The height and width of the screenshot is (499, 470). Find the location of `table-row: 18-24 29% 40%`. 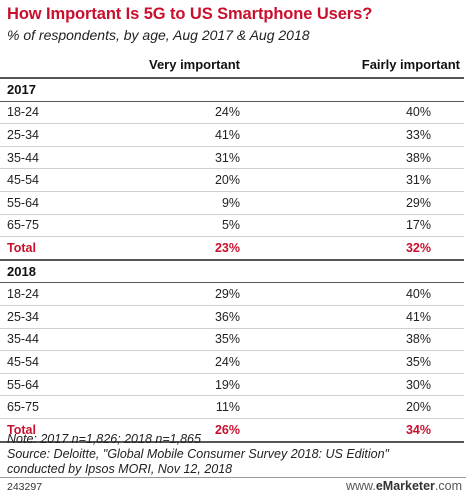

table-row: 18-24 29% 40% is located at coordinates (232, 294).